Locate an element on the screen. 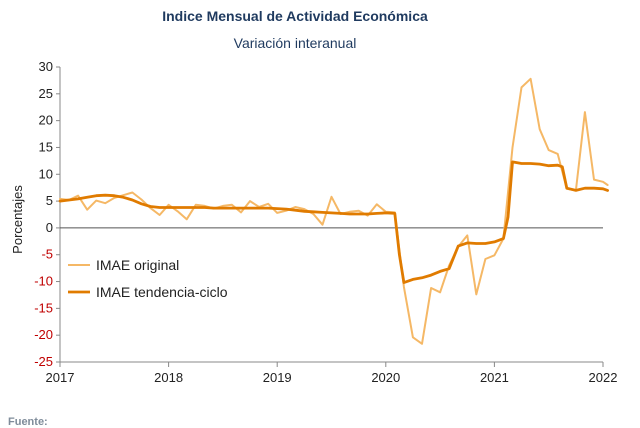 The image size is (640, 428). y-axis-label: Porcentajes is located at coordinates (17, 219).